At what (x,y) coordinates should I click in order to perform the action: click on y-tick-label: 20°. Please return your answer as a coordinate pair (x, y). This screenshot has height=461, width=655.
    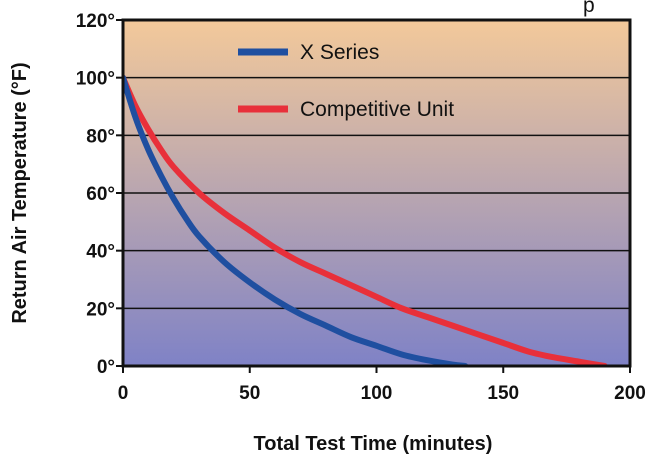
    Looking at the image, I should click on (100, 309).